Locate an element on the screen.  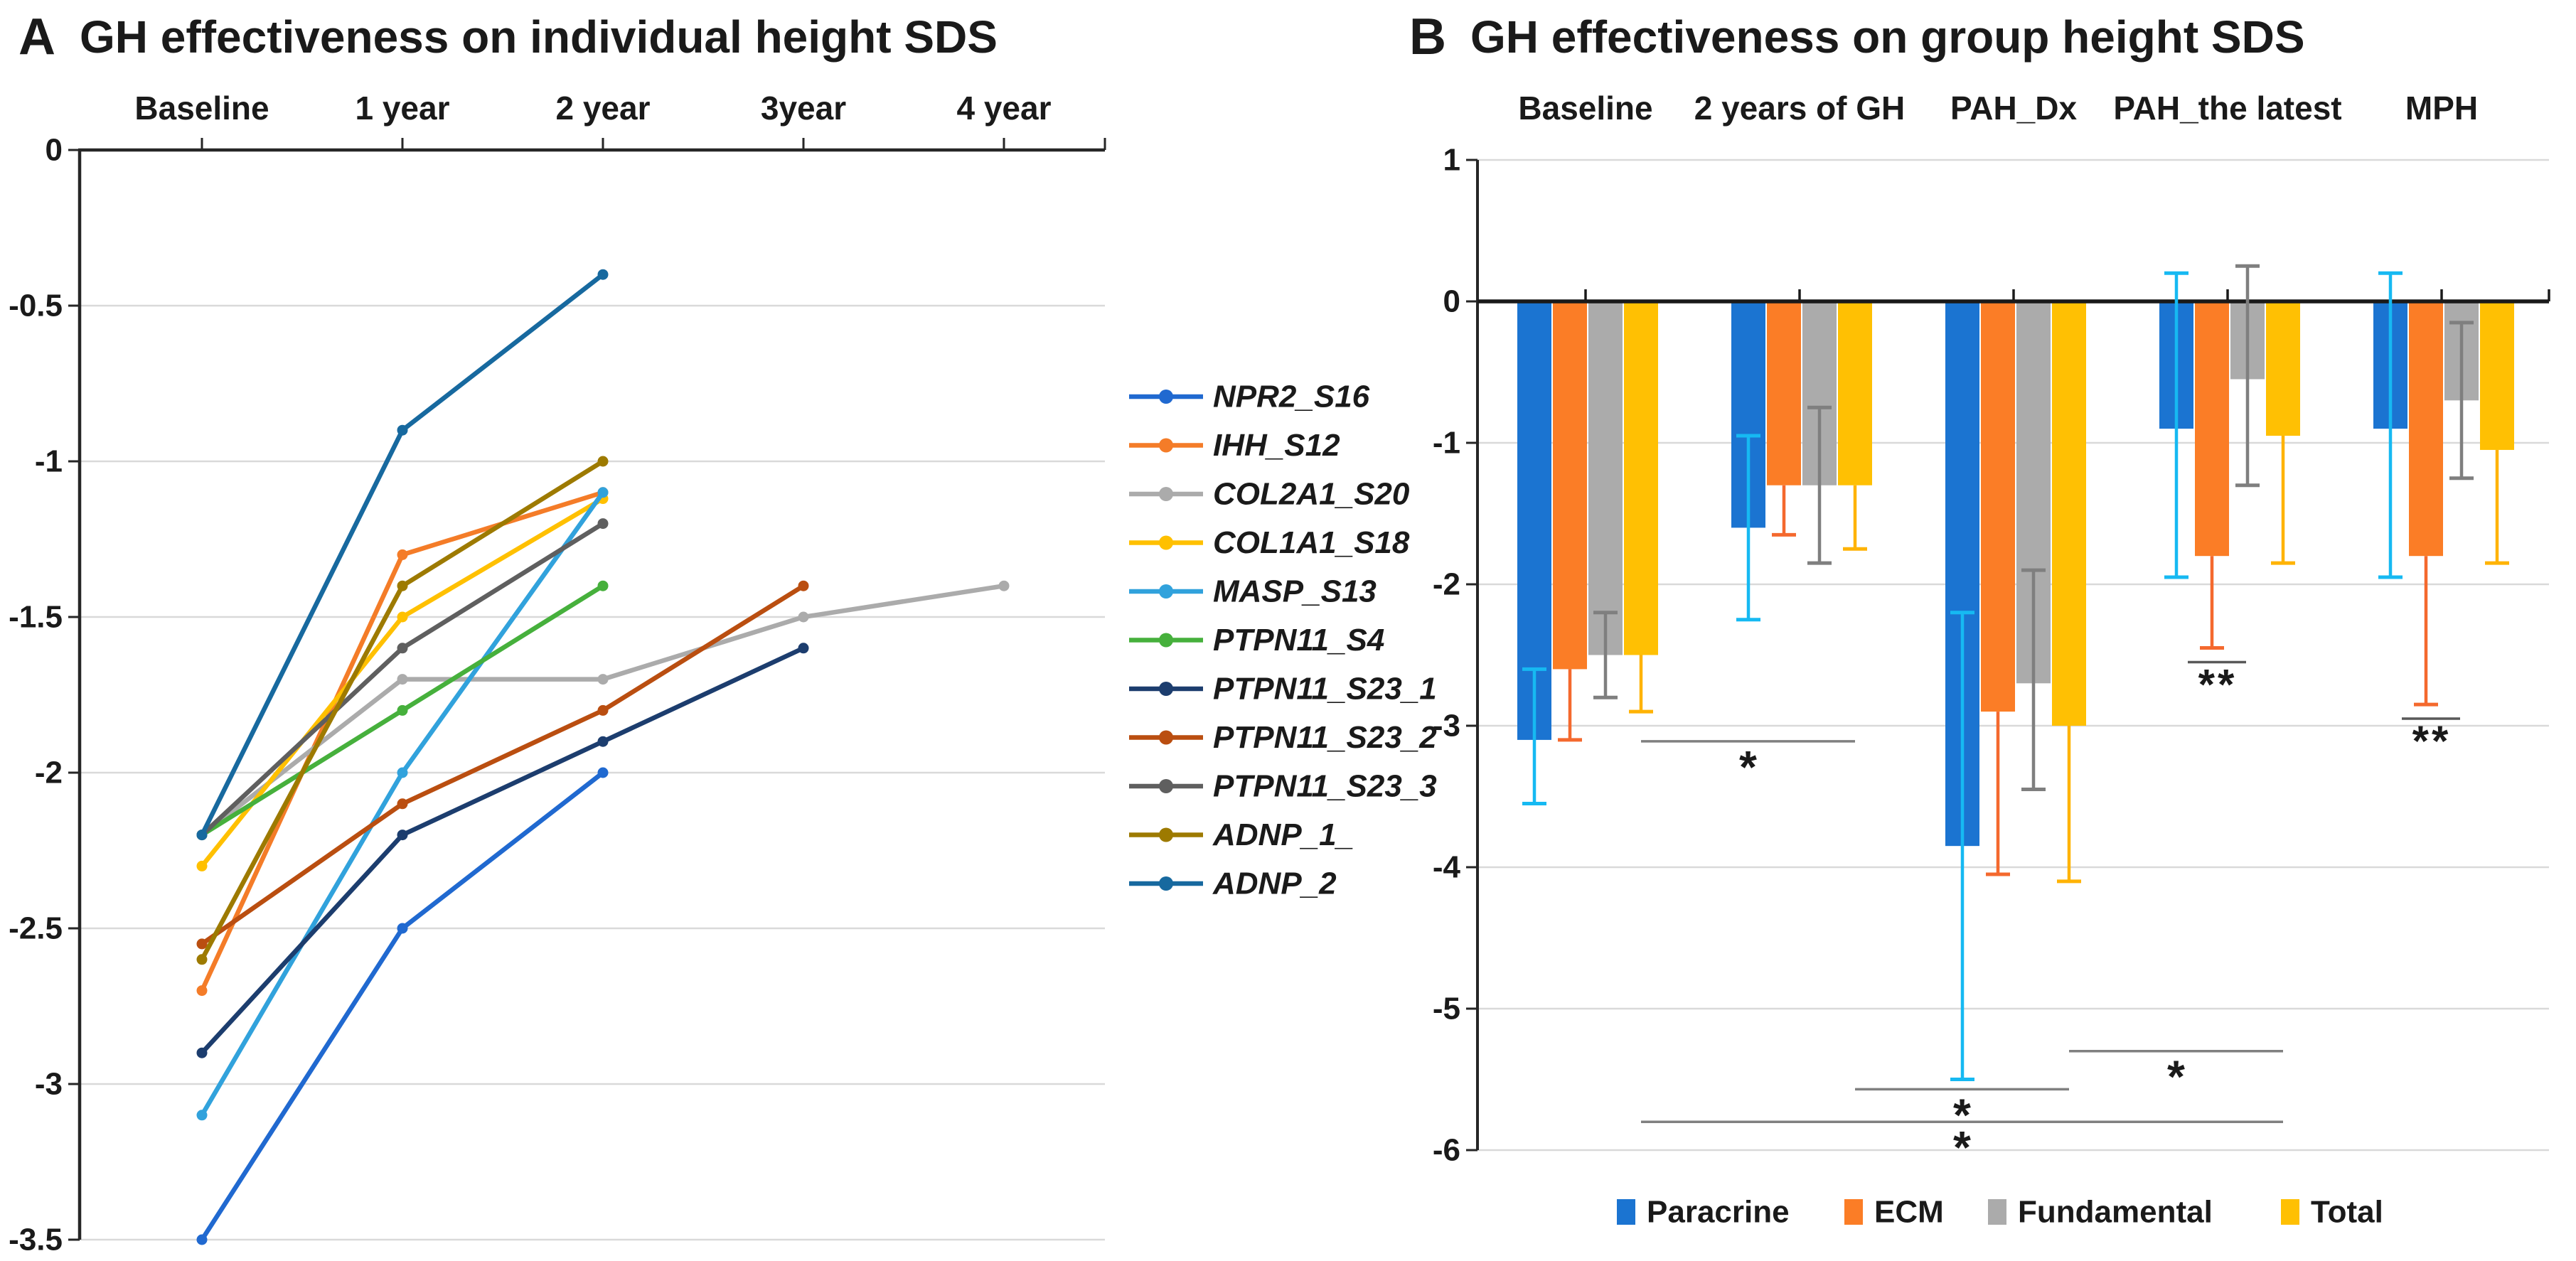
y-tick-label: -0.5 is located at coordinates (36, 306).